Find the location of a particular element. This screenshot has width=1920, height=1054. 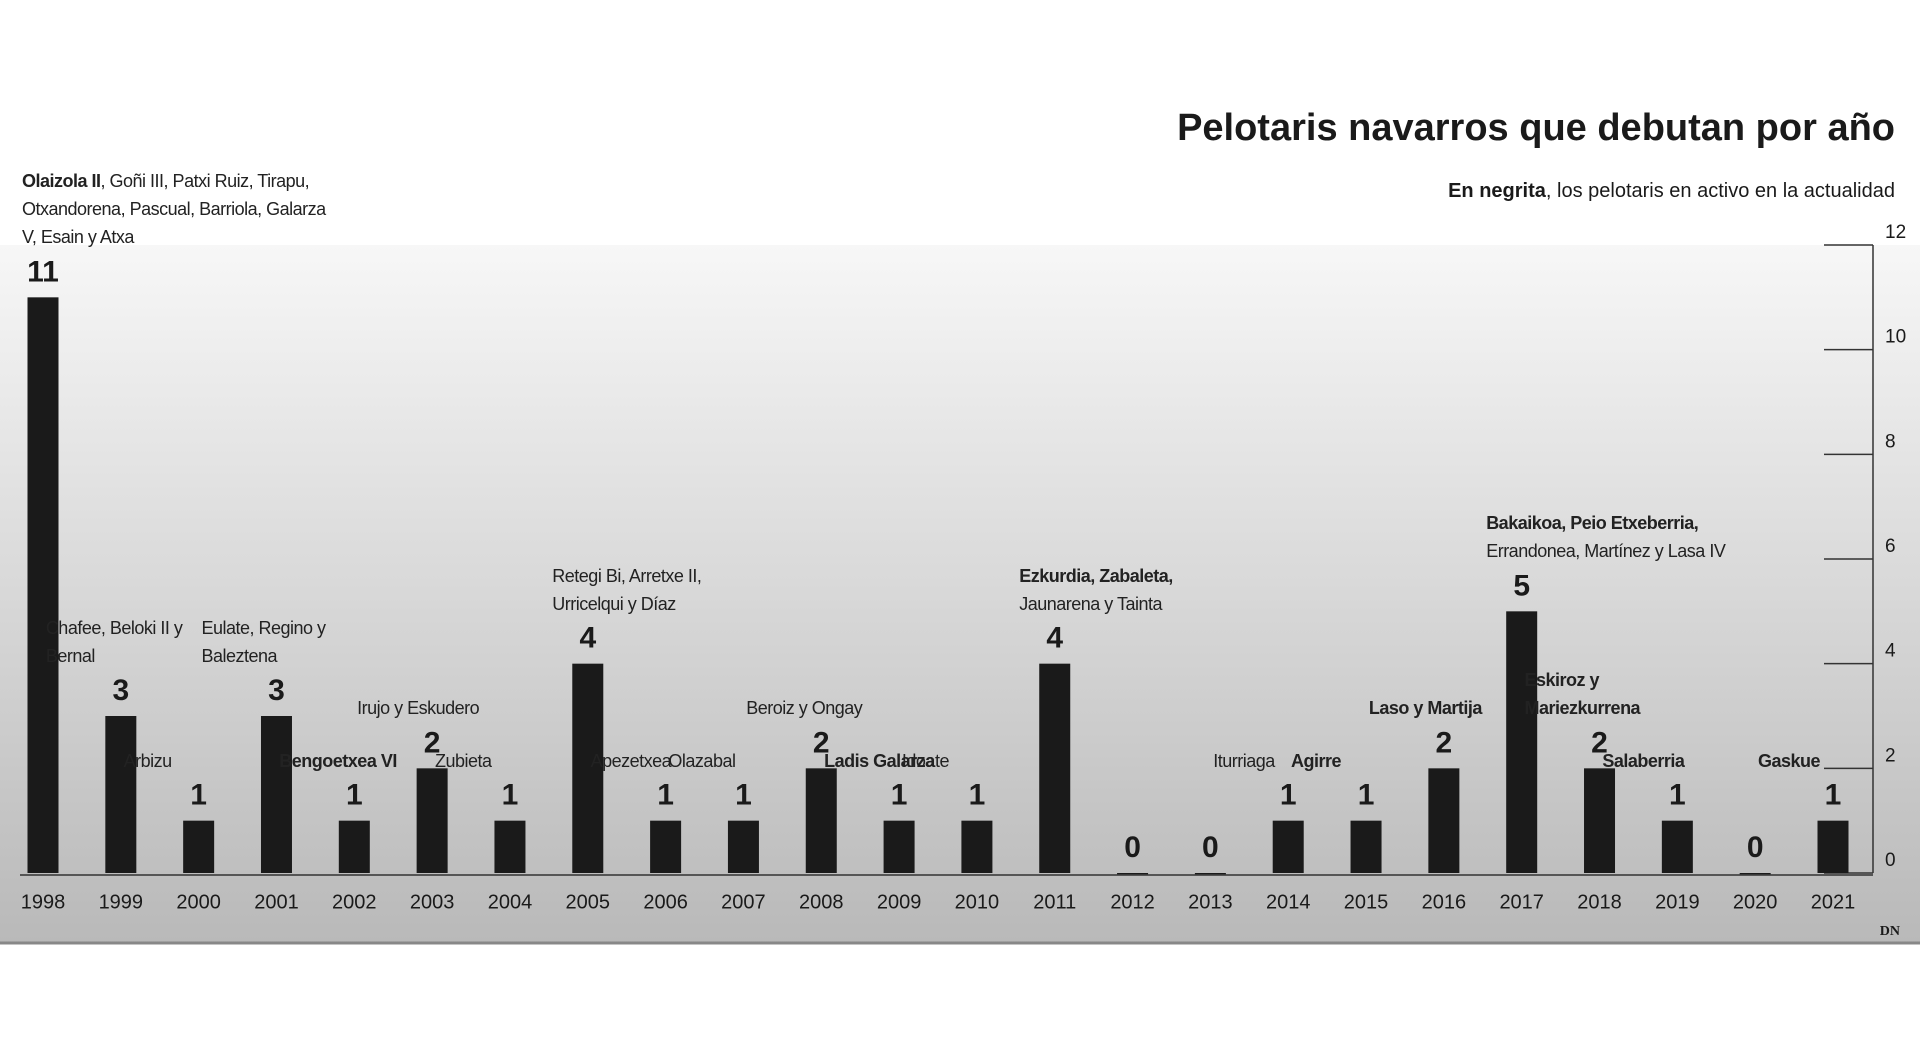

x-tick-label: 2015 is located at coordinates (1366, 902).